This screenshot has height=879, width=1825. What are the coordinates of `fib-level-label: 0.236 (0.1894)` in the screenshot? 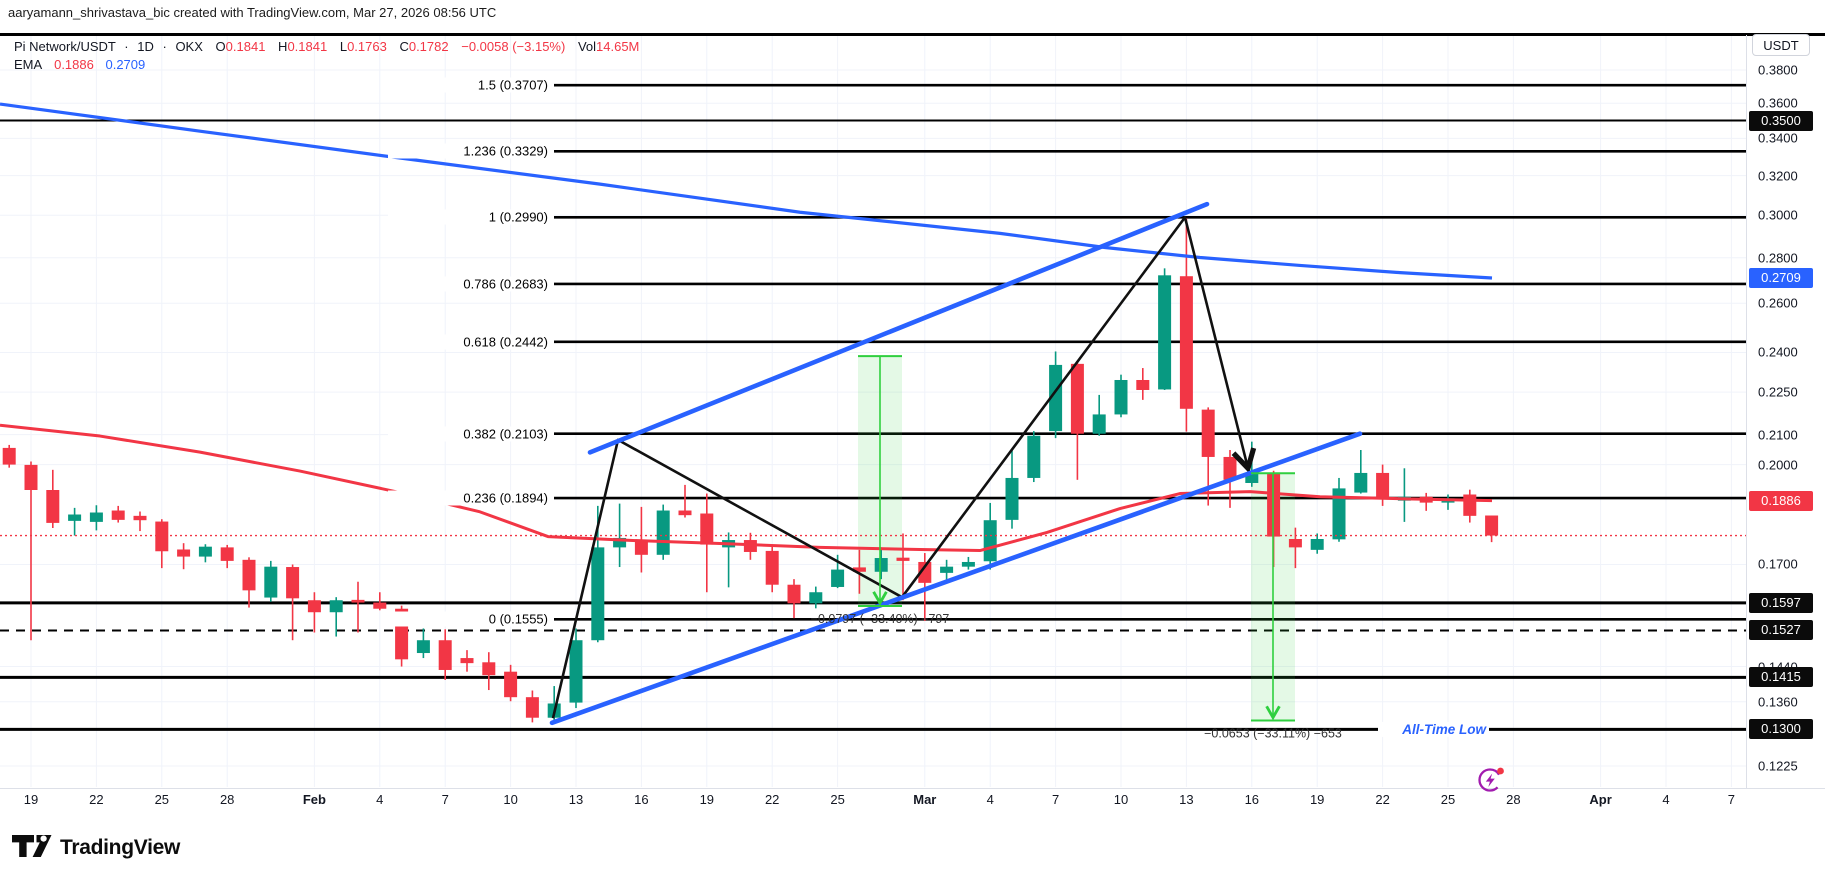 It's located at (471, 498).